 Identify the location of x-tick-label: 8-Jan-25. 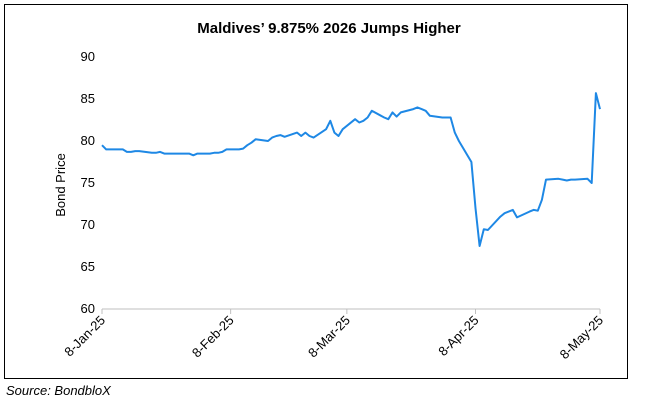
(84, 336).